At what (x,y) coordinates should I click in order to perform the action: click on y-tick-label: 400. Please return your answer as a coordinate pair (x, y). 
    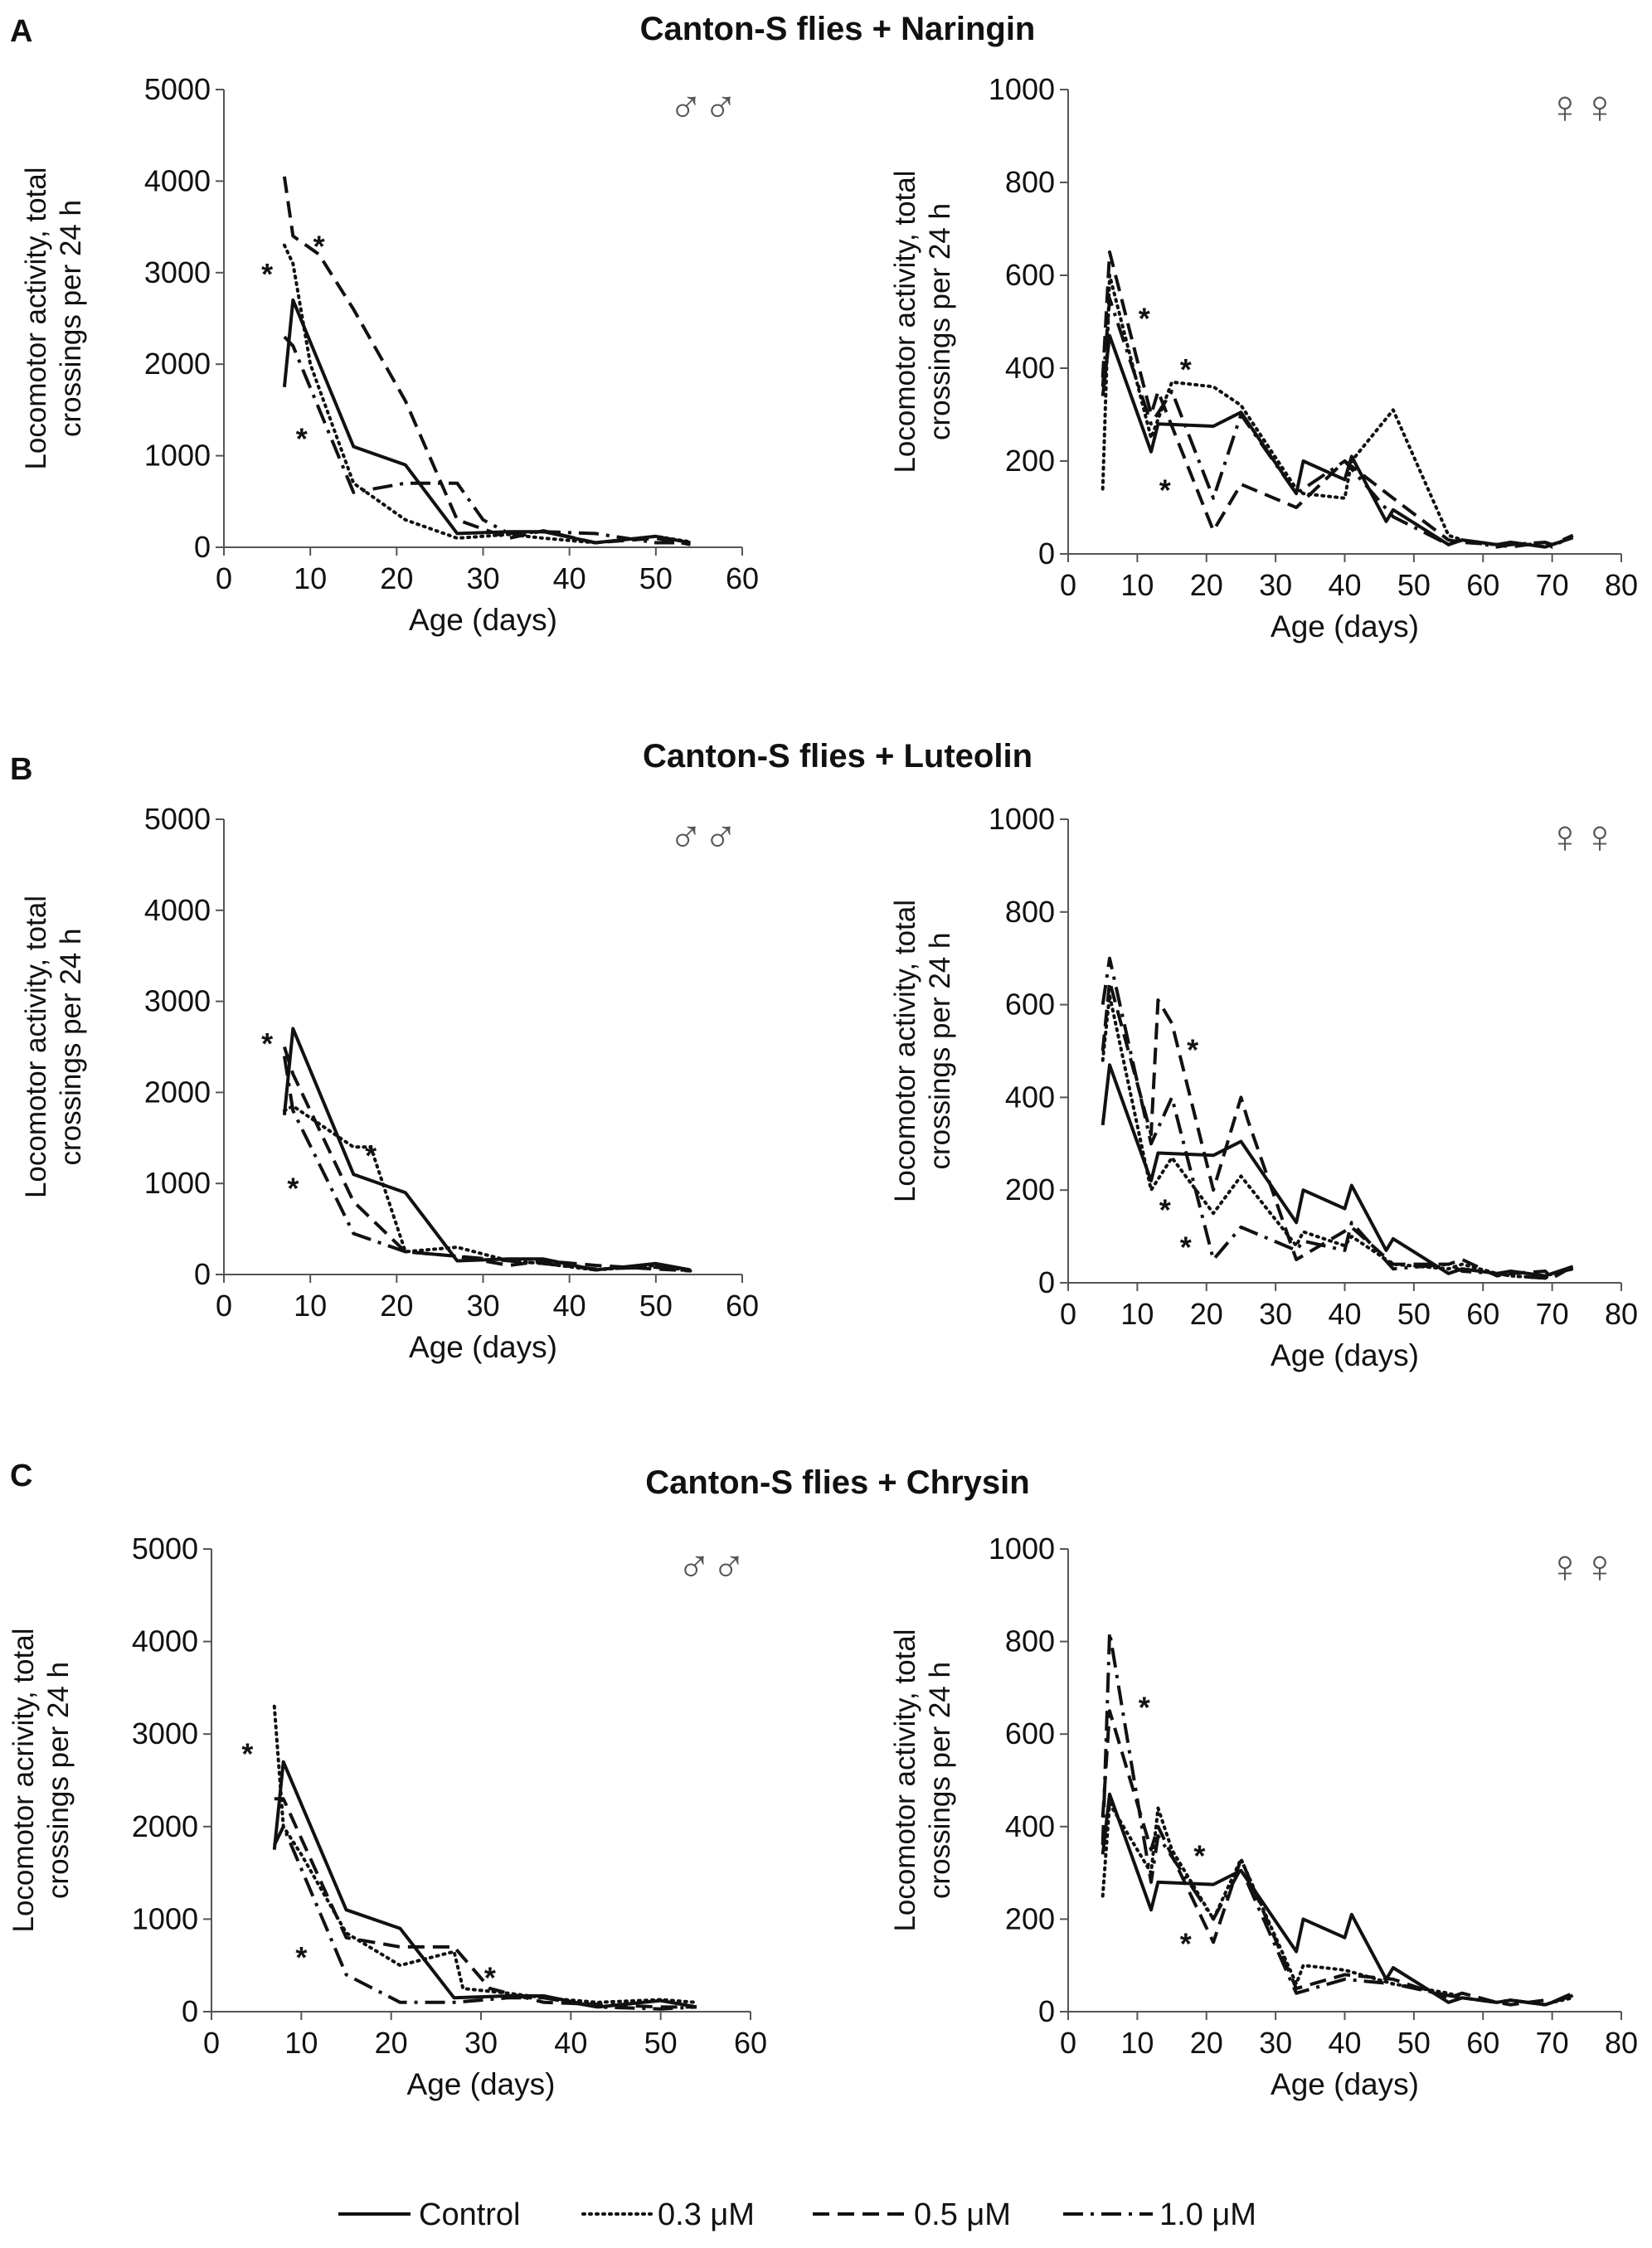
    Looking at the image, I should click on (1030, 368).